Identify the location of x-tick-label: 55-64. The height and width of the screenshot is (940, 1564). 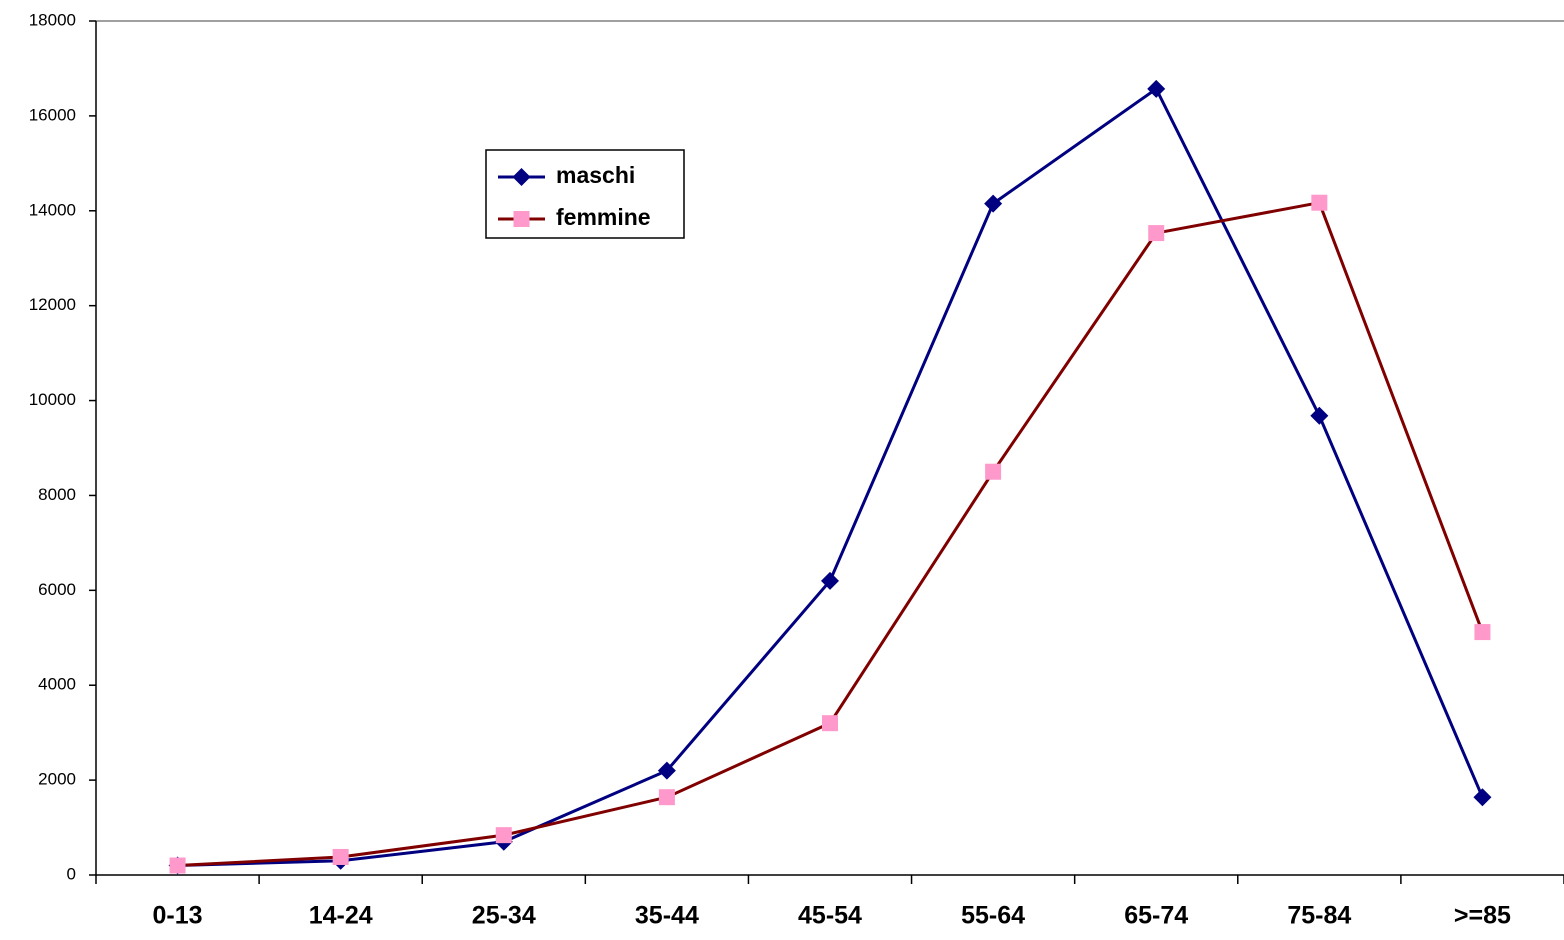
(993, 916).